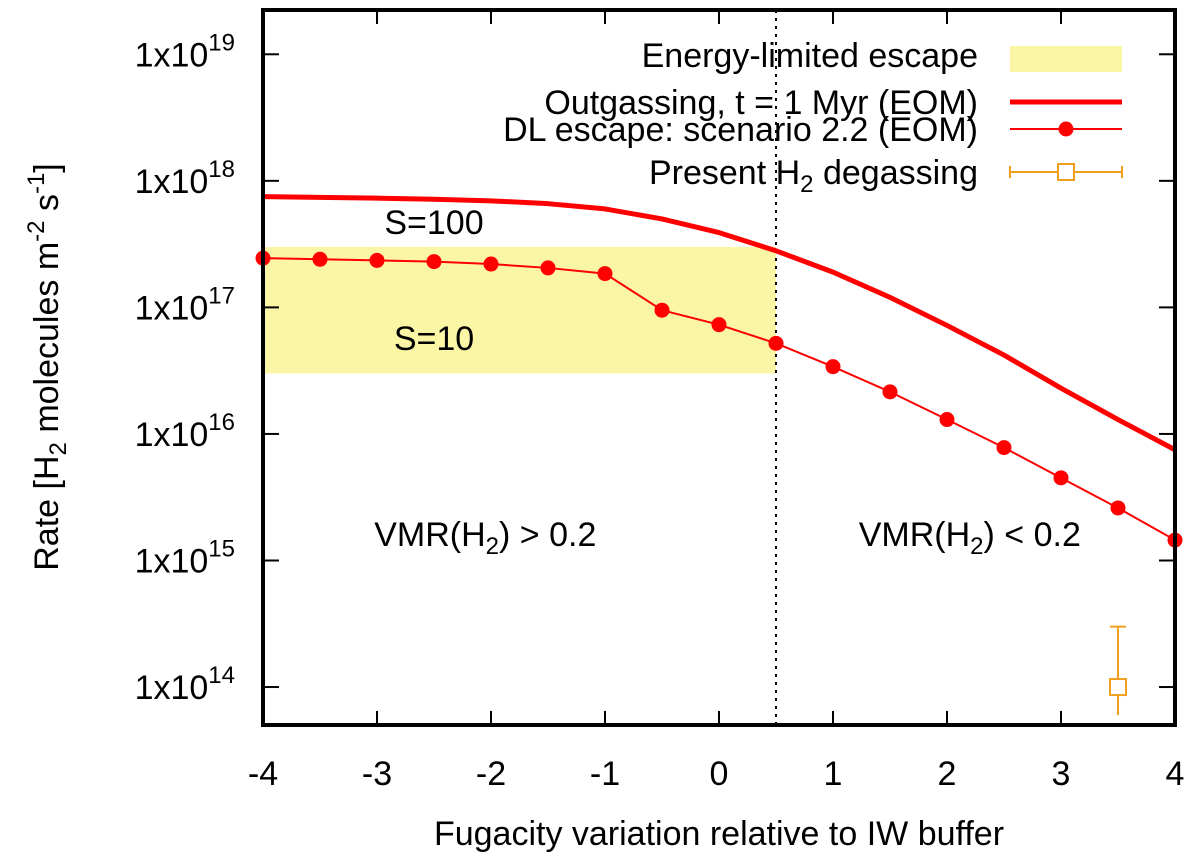 This screenshot has height=866, width=1200. What do you see at coordinates (185, 368) in the screenshot?
I see `y-tick-labels: 1x10¹⁴ 1x10¹⁵ 1x10¹⁶ 1x10¹⁷ 1x10¹⁸ 1x10¹⁹` at bounding box center [185, 368].